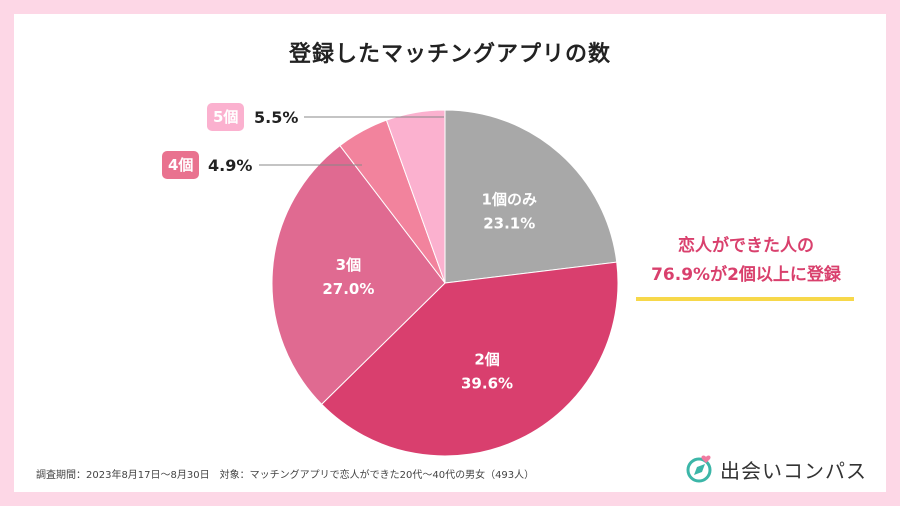 The height and width of the screenshot is (506, 900). I want to click on chart-title: 登録したマッチングアプリの数, so click(449, 54).